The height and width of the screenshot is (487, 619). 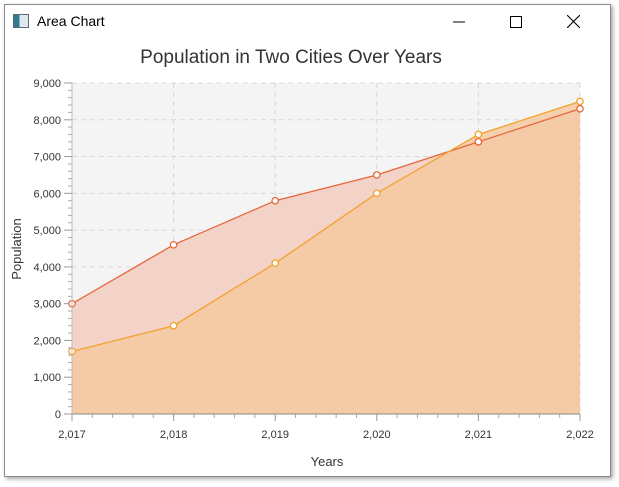 What do you see at coordinates (291, 57) in the screenshot?
I see `chart-title: Population in Two Cities Over Years` at bounding box center [291, 57].